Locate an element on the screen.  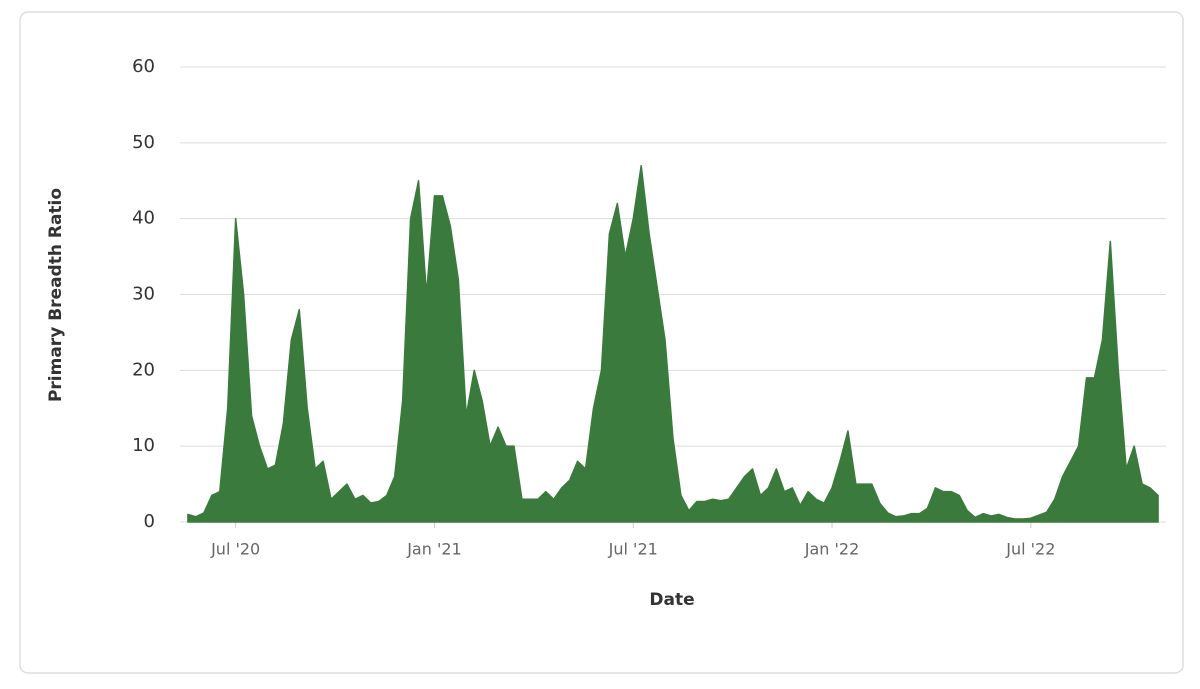
y-tick-label: 20 is located at coordinates (143, 369).